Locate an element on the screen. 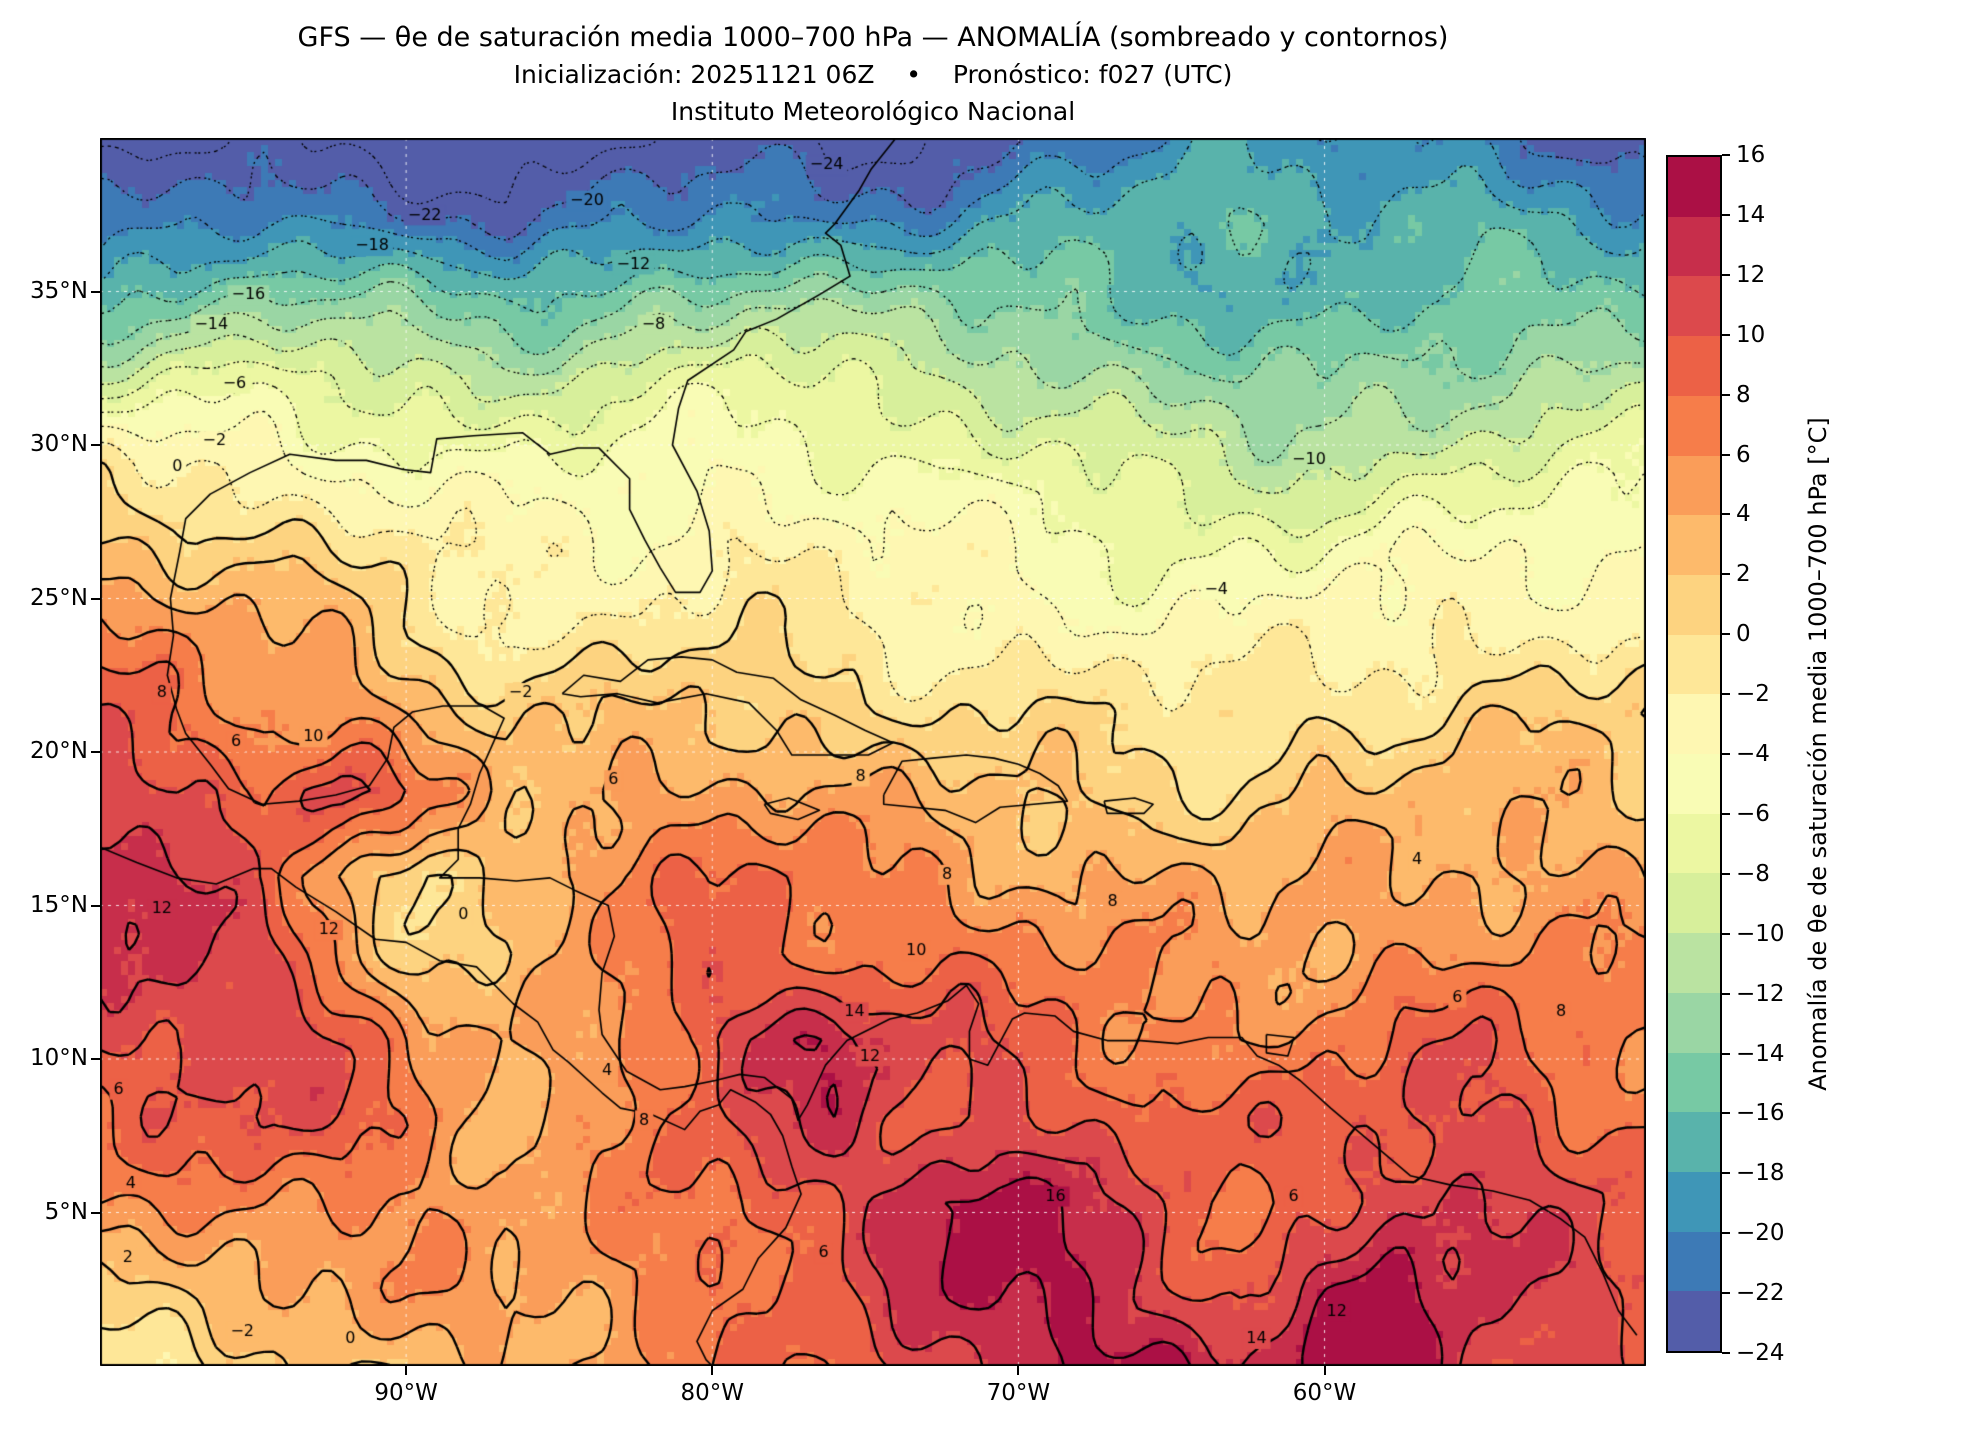 The width and height of the screenshot is (1980, 1440). colorbar-tick-label: 16 is located at coordinates (1751, 155).